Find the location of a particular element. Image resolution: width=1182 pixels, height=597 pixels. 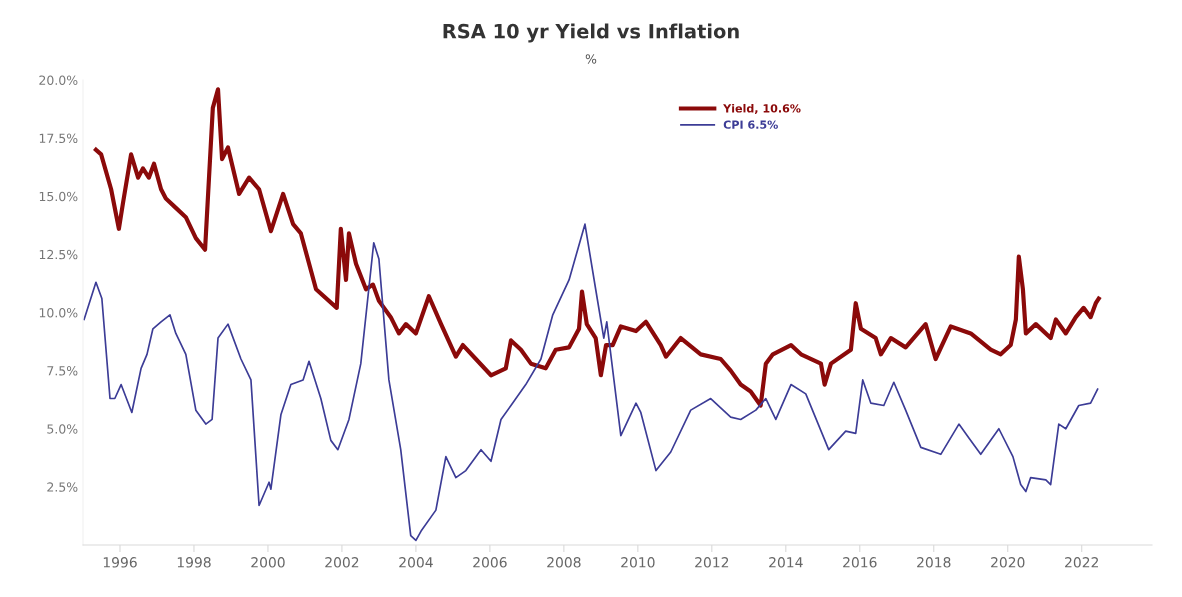

x-tick-label: 1996 is located at coordinates (120, 562).